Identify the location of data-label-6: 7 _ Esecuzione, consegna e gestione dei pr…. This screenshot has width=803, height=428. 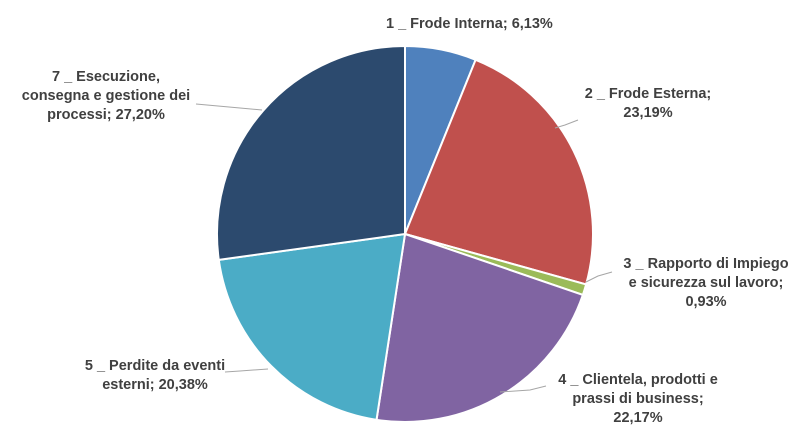
(106, 96).